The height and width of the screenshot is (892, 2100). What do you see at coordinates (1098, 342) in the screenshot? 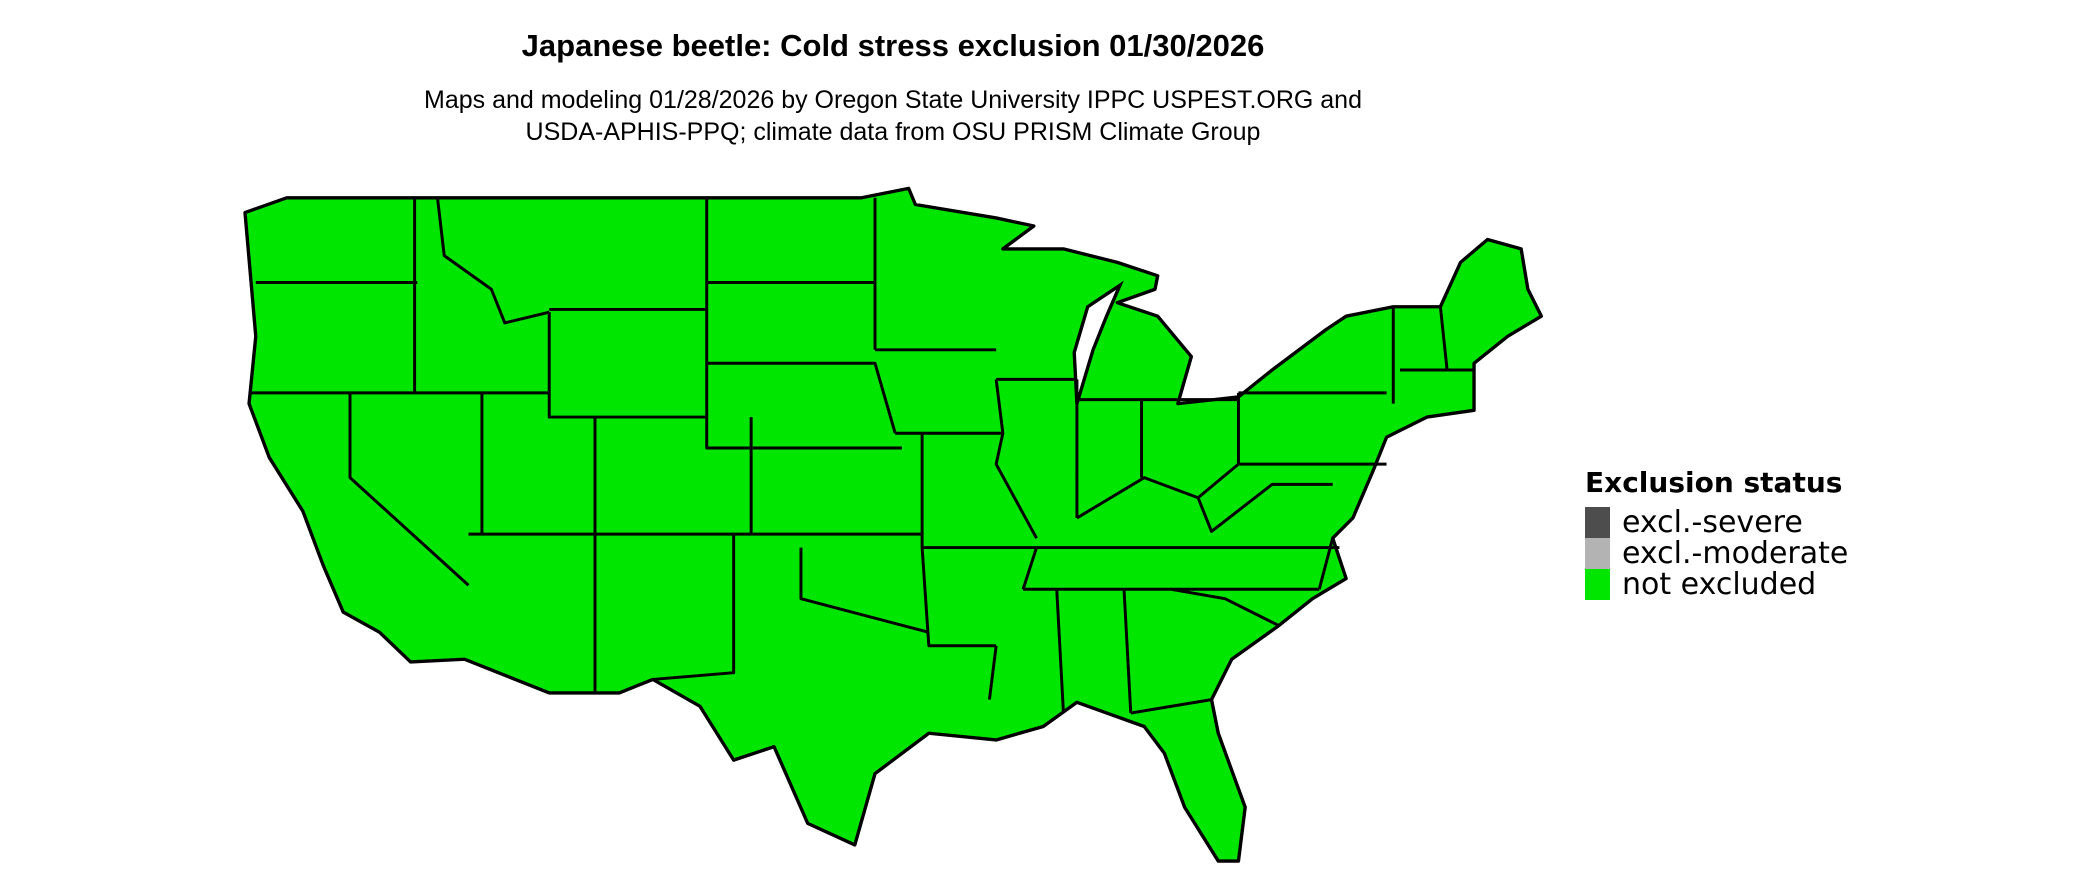
I see `lake-michigan` at bounding box center [1098, 342].